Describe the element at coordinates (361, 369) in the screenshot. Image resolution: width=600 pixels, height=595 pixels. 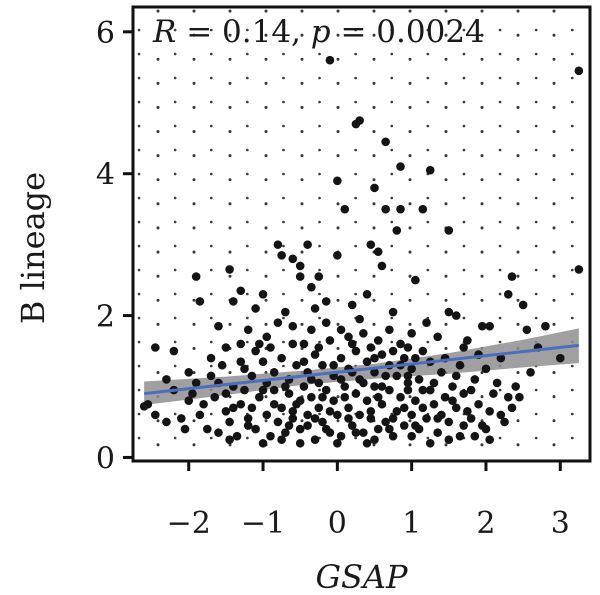
I see `regression-line` at that location.